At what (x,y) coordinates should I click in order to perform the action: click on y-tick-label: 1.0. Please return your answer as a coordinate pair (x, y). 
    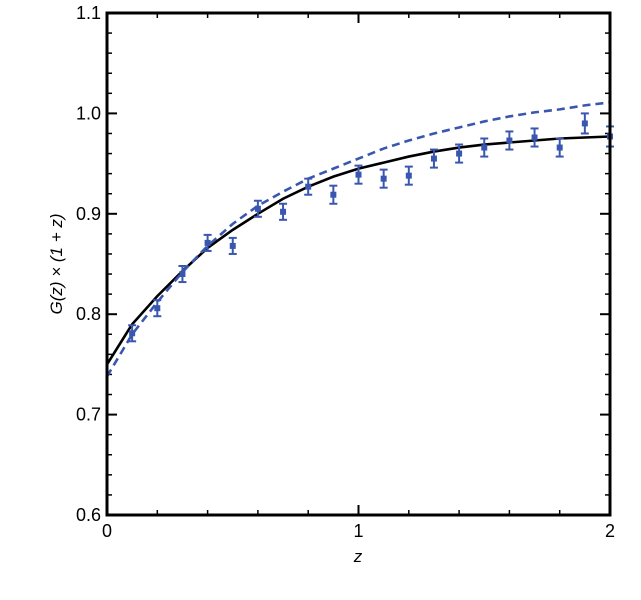
    Looking at the image, I should click on (88, 113).